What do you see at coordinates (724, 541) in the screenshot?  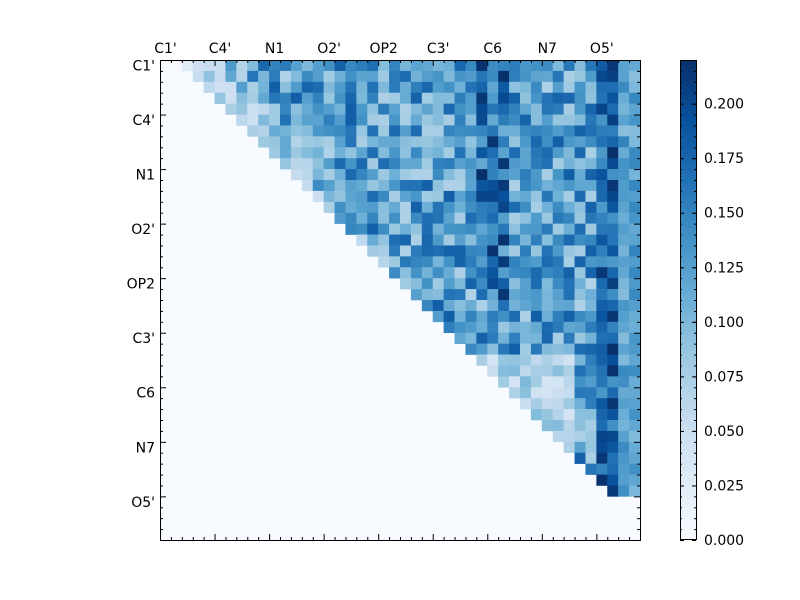 I see `colorbar-tick-label: 0.000` at bounding box center [724, 541].